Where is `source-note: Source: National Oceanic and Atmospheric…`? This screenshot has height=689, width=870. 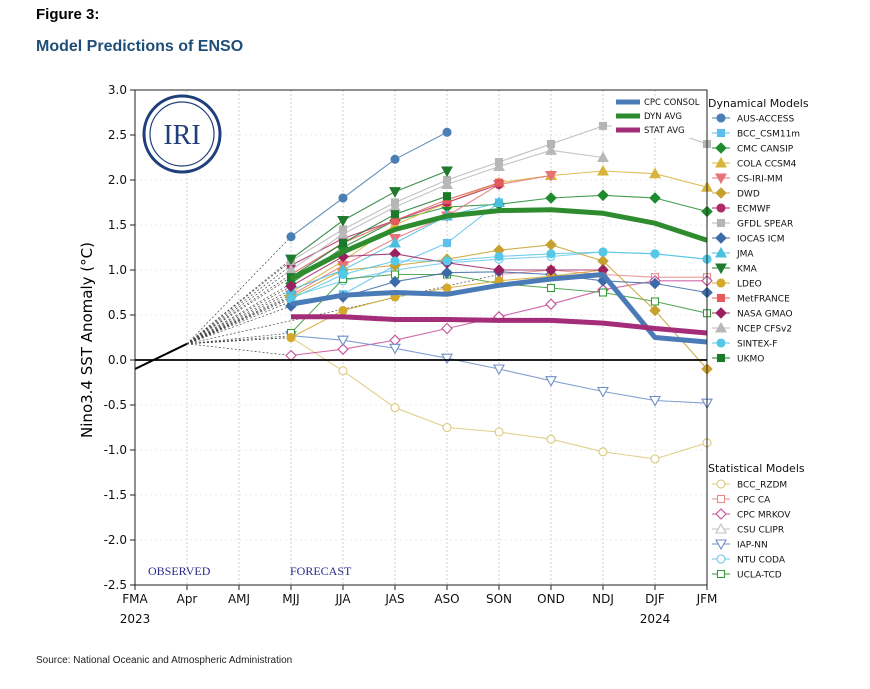
source-note: Source: National Oceanic and Atmospheric… is located at coordinates (164, 660).